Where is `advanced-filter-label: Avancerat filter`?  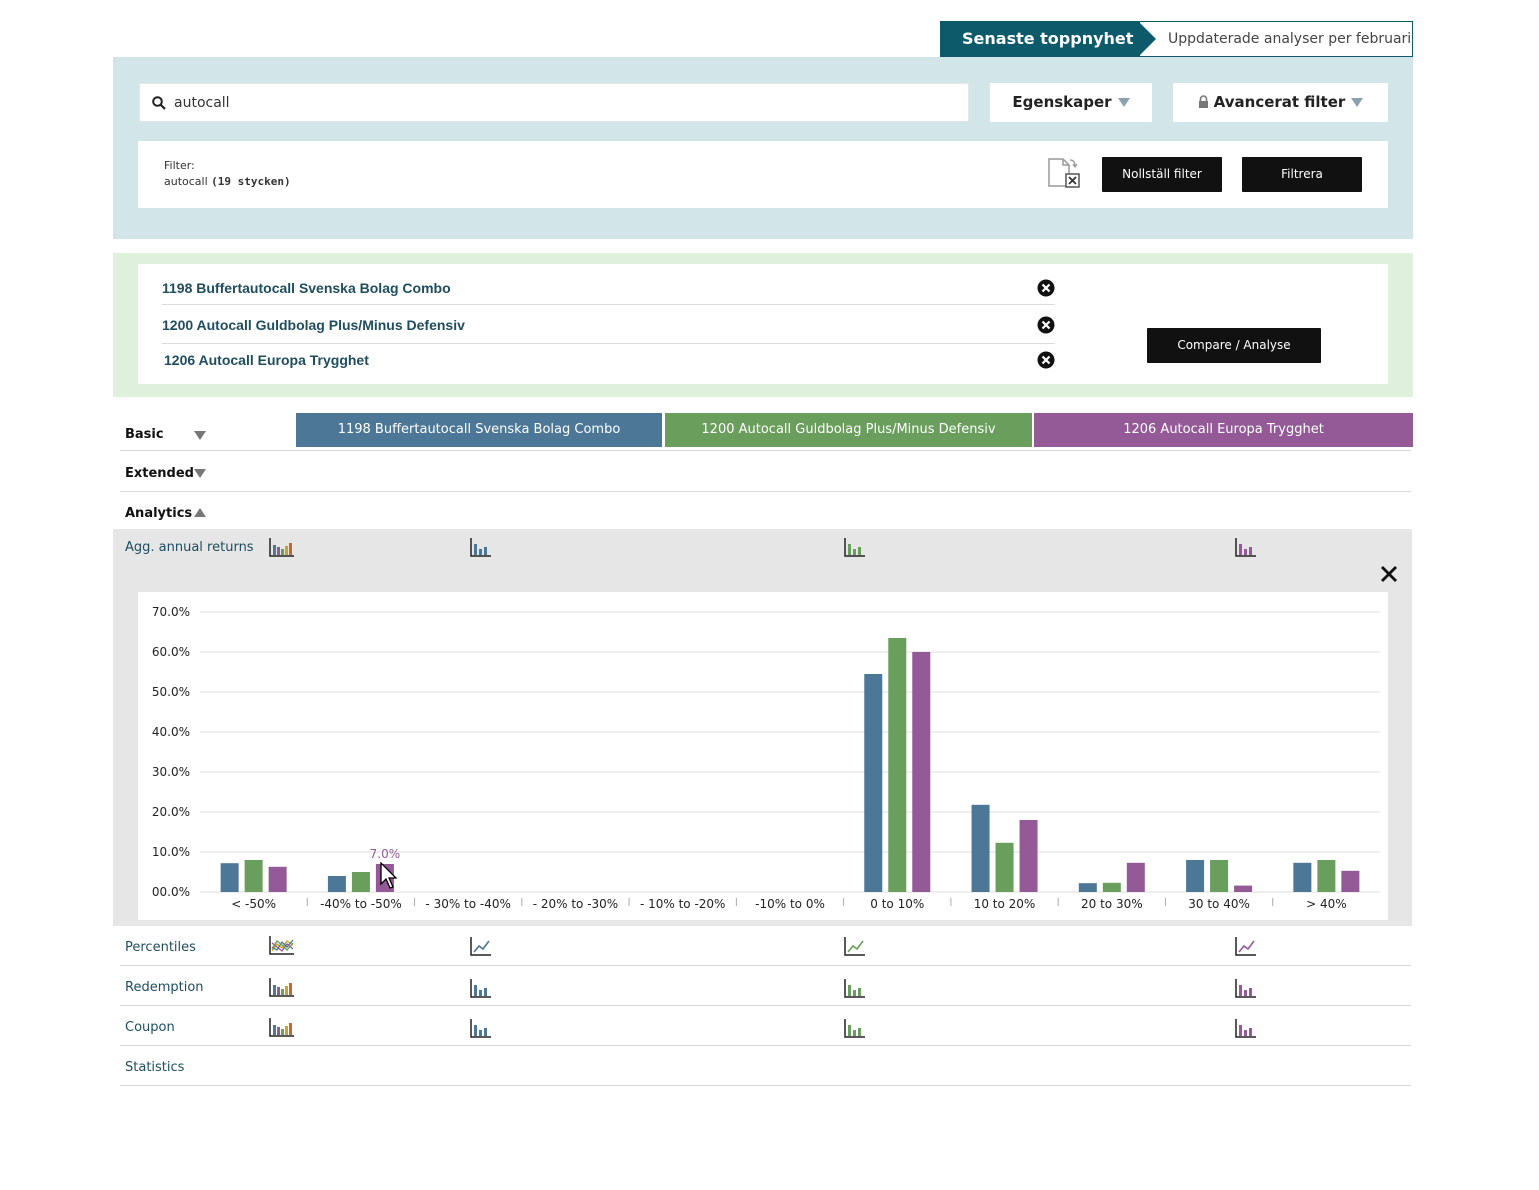
advanced-filter-label: Avancerat filter is located at coordinates (1279, 102).